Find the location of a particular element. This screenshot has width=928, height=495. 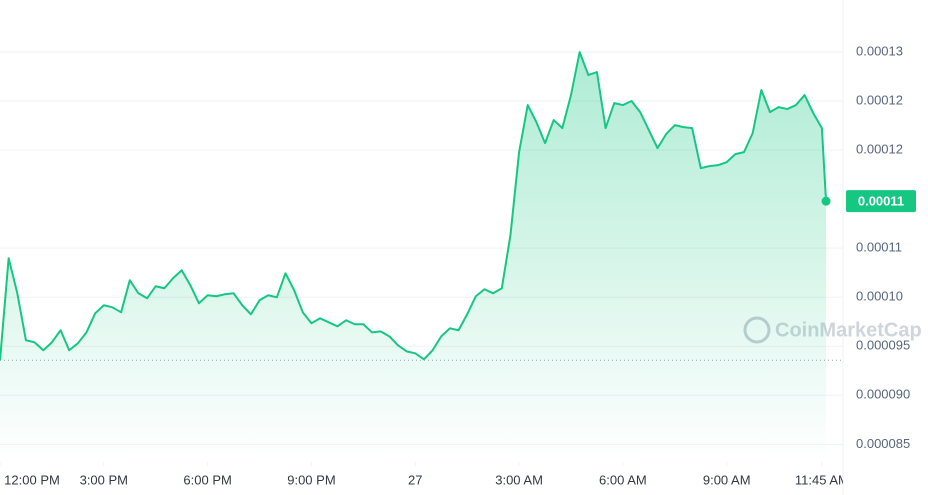

y-tick-label: 0.00010 is located at coordinates (879, 296).